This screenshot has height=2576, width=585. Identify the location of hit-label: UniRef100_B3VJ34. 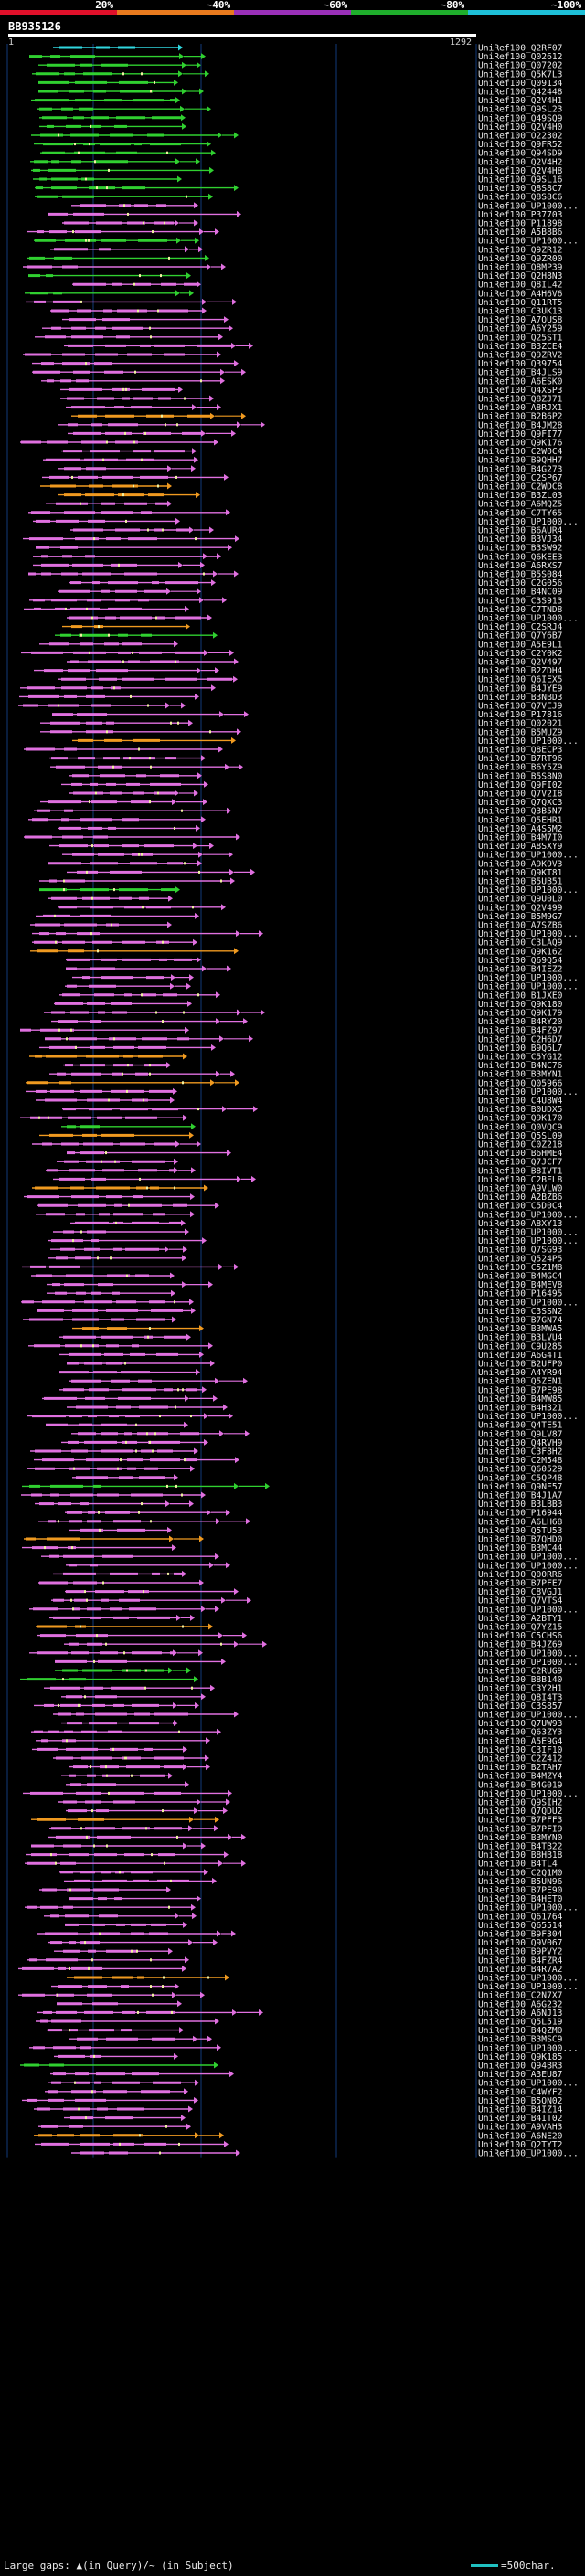
(520, 540).